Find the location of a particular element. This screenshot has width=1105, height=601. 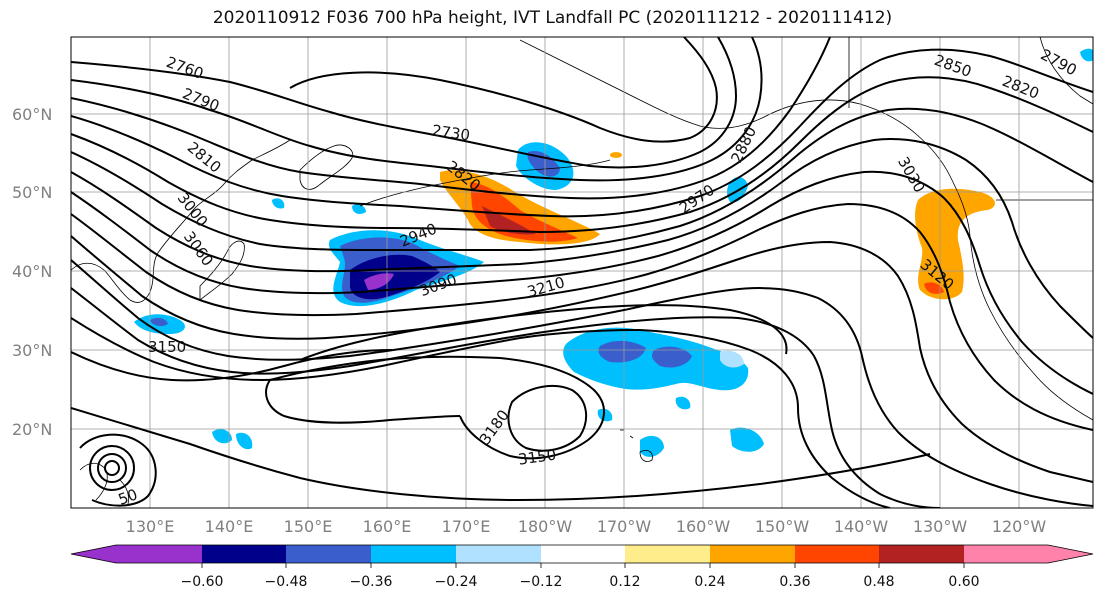

lon-label: 150°E is located at coordinates (308, 526).